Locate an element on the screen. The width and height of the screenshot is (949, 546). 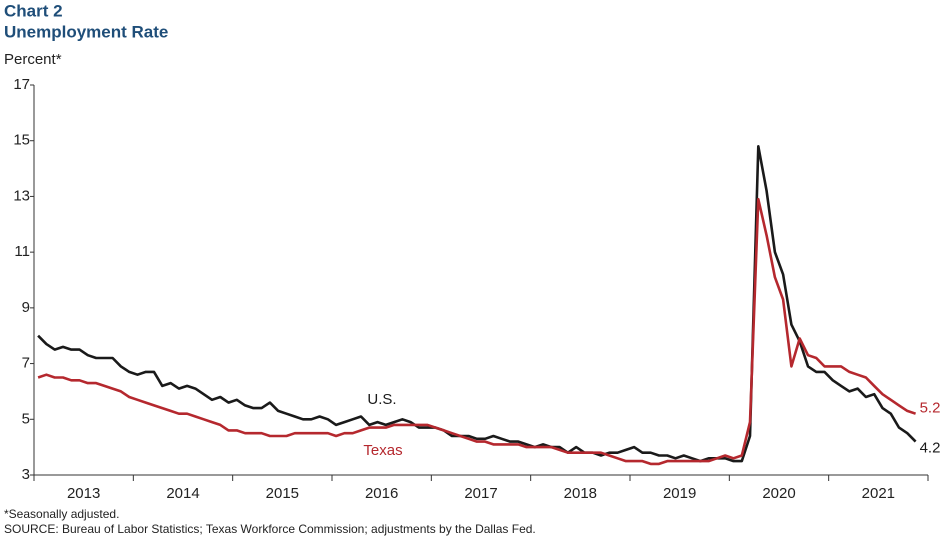
y-axis-label: Percent* is located at coordinates (33, 59).